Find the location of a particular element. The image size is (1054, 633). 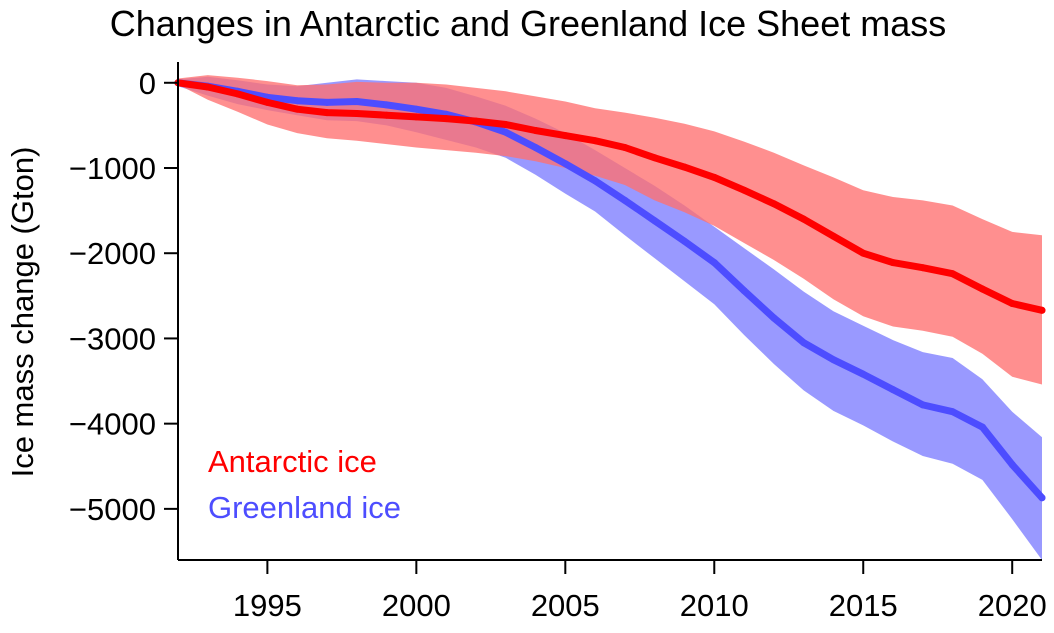

legend-entry-greenland-ice: Greenland ice is located at coordinates (304, 507).